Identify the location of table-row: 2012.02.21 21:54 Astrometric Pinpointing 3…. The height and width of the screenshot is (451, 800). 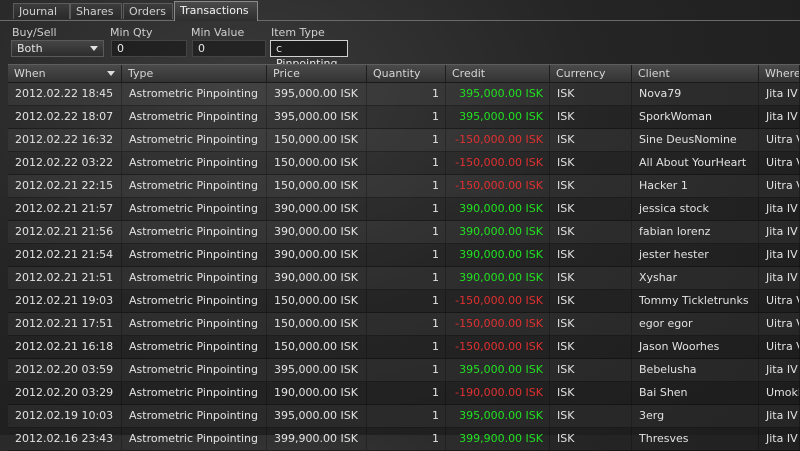
(404, 255).